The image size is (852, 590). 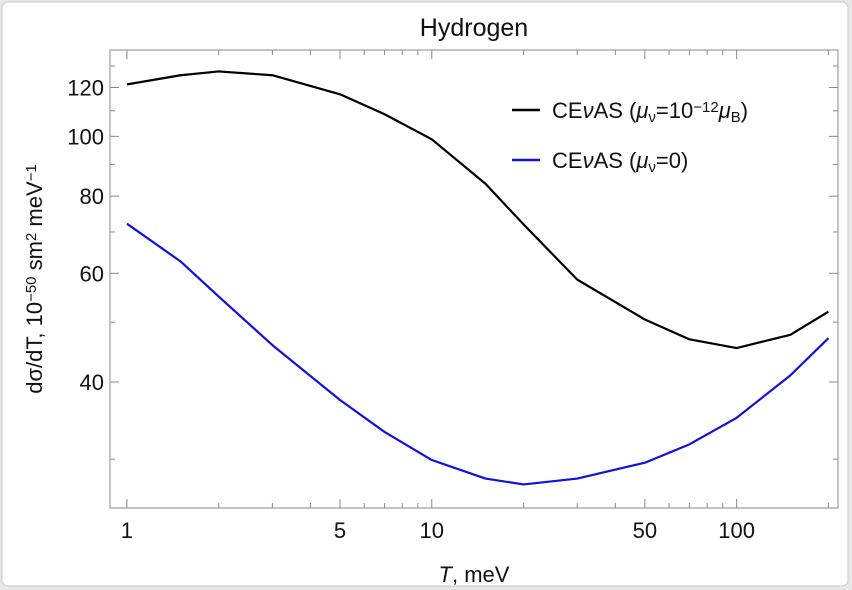 I want to click on text-part: sm, so click(x=34, y=258).